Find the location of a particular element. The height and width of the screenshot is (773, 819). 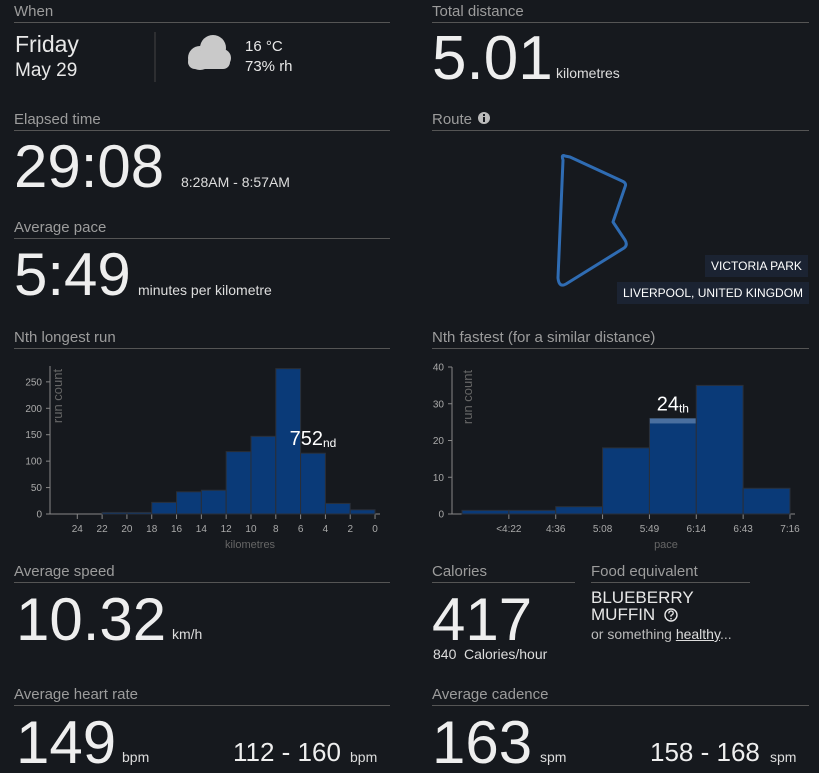

day: Friday is located at coordinates (47, 44).